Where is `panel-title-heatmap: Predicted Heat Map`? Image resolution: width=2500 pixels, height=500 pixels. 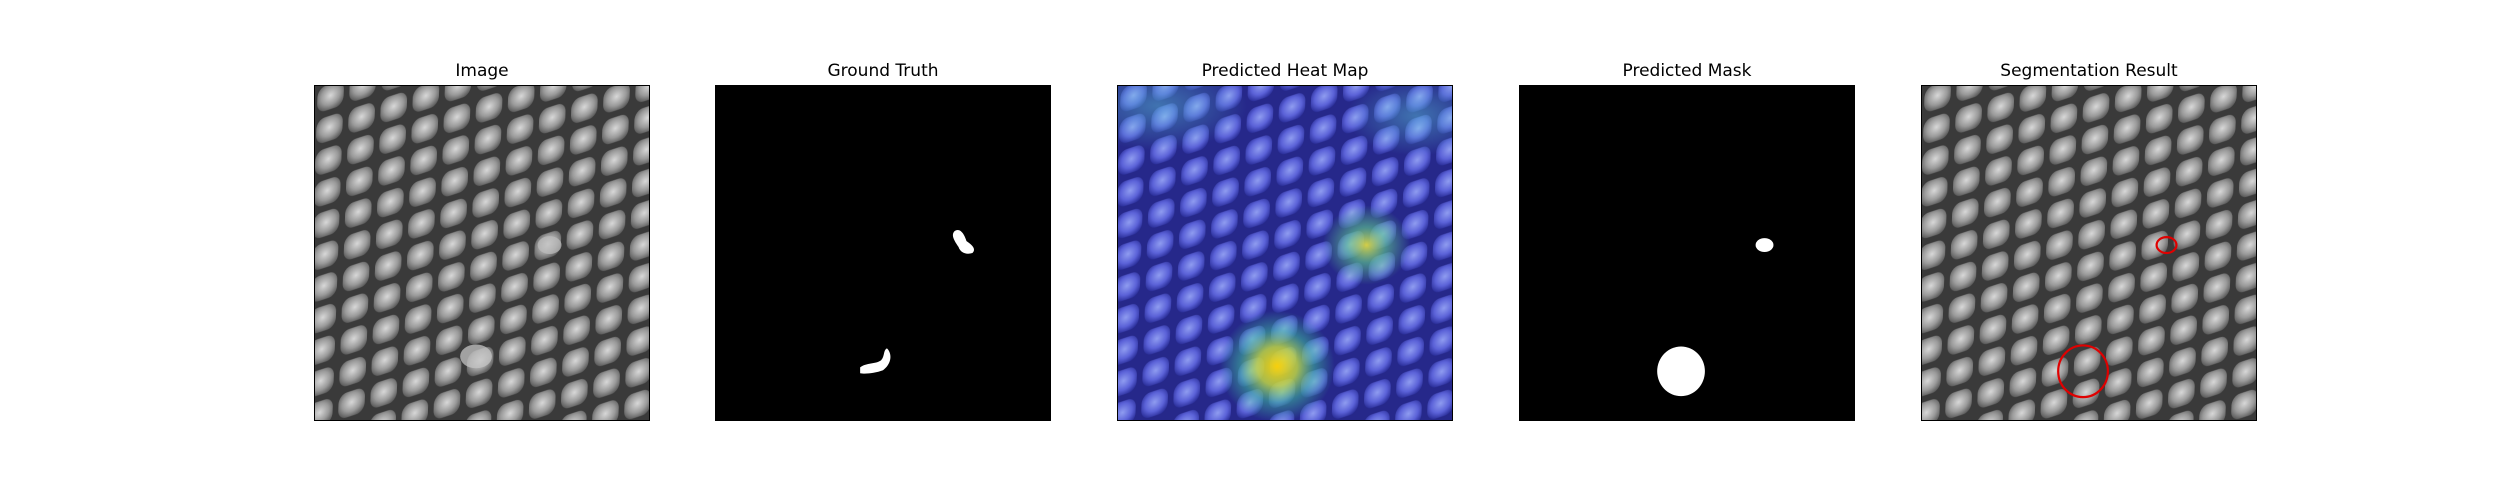
panel-title-heatmap: Predicted Heat Map is located at coordinates (1285, 71).